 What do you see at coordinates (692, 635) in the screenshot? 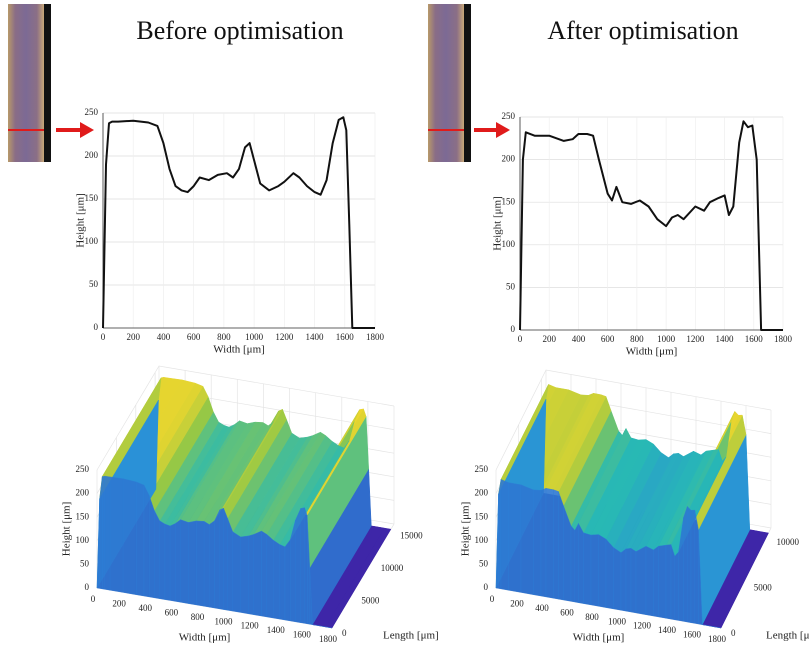
I see `x-tick-label: 1600` at bounding box center [692, 635].